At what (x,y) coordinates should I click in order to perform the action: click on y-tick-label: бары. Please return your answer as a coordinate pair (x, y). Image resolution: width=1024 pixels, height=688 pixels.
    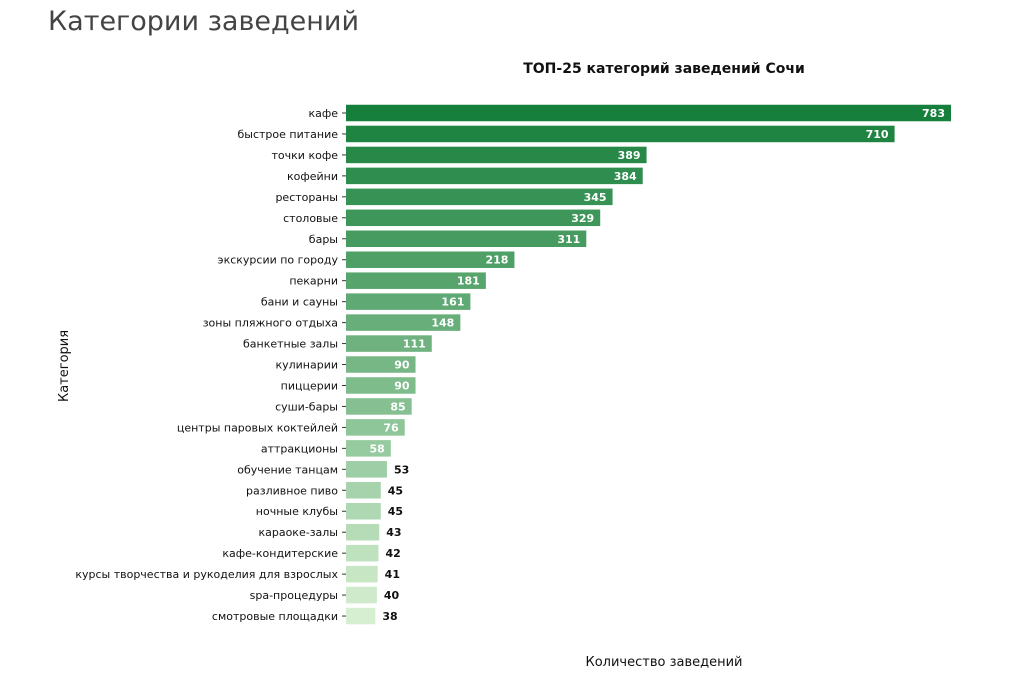
    Looking at the image, I should click on (323, 239).